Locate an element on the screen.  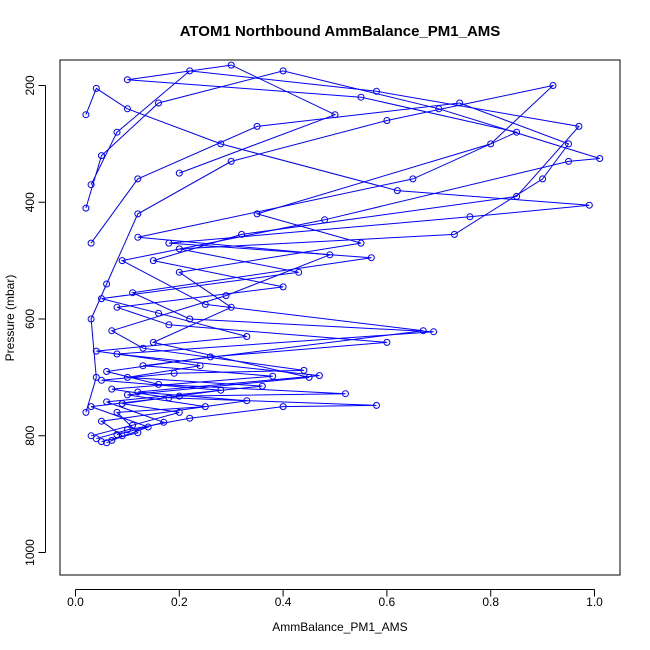
x-tick-label: 0.0 is located at coordinates (75, 602).